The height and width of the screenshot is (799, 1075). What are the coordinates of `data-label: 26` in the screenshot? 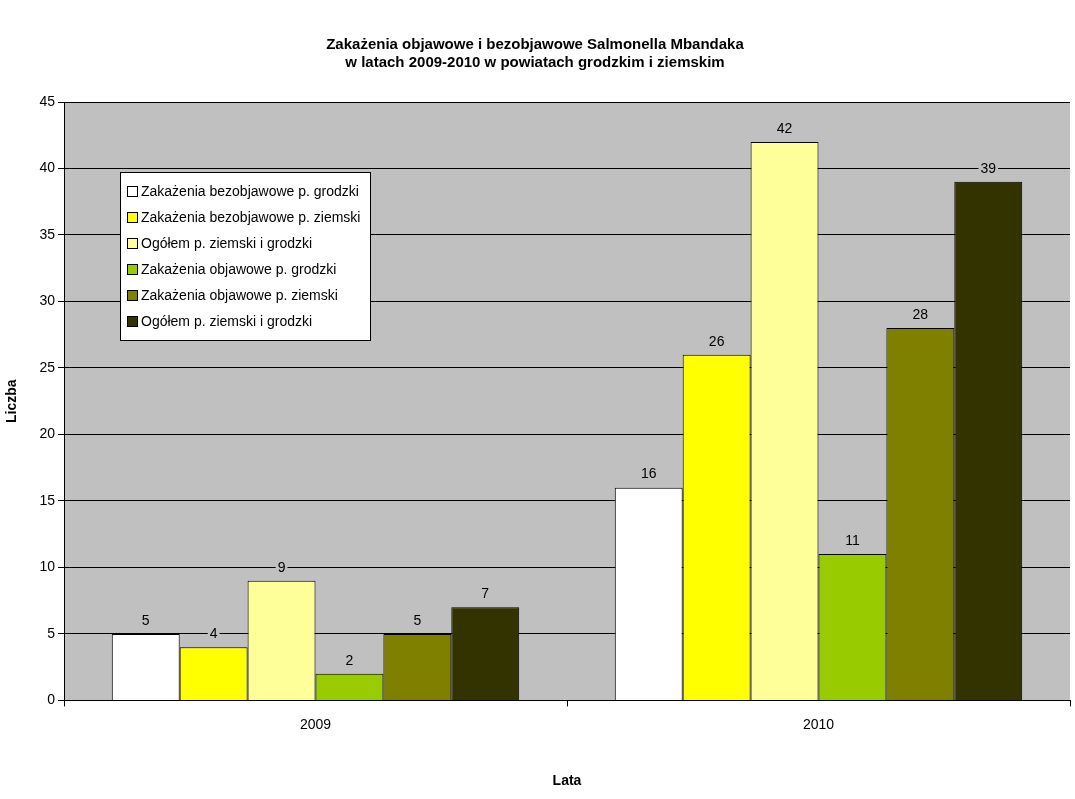 It's located at (716, 340).